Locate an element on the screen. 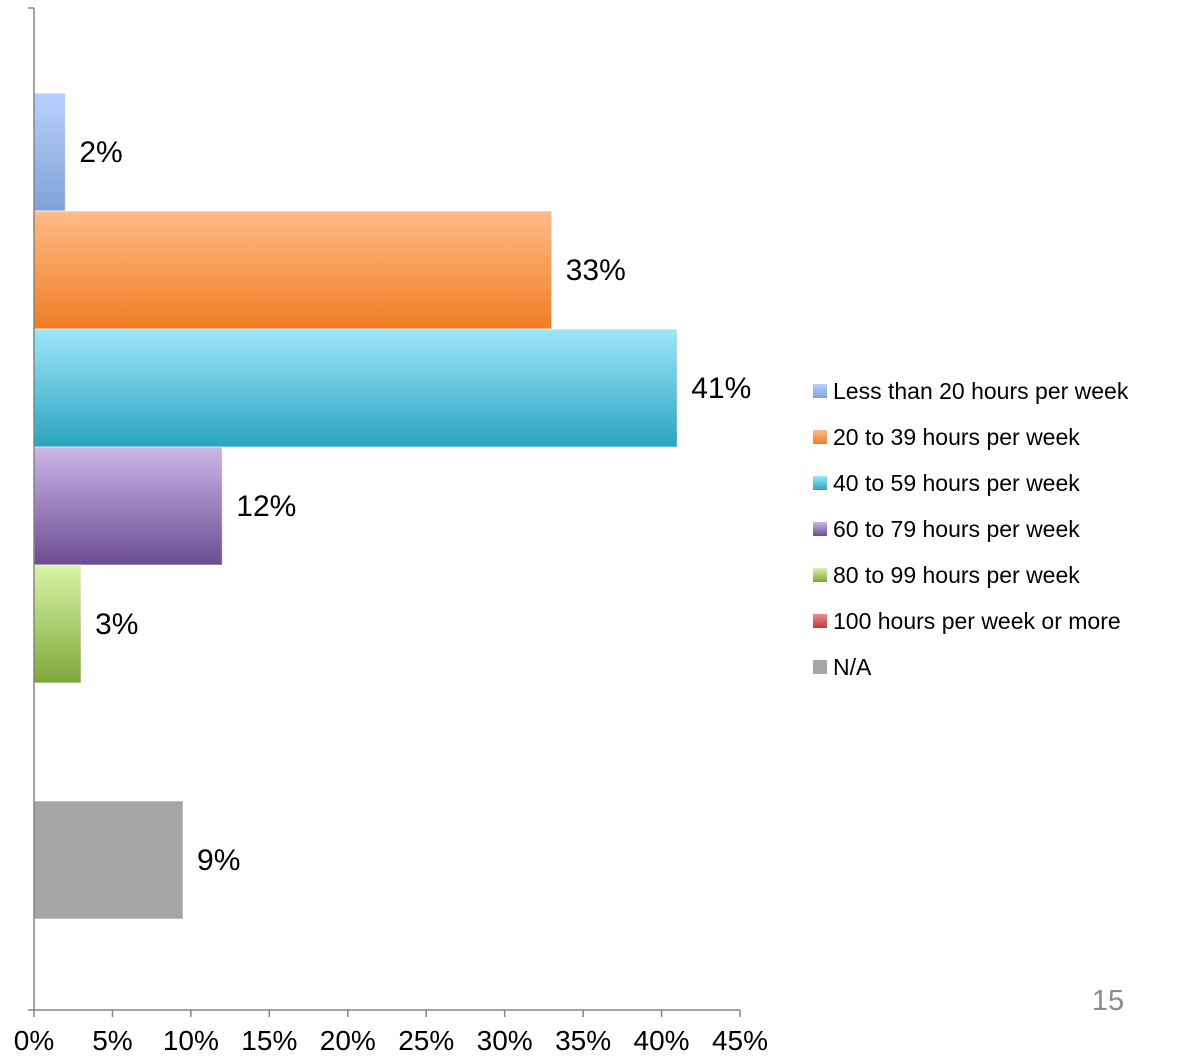 The height and width of the screenshot is (1060, 1193). legend-label: 80 to 99 hours per week is located at coordinates (956, 575).